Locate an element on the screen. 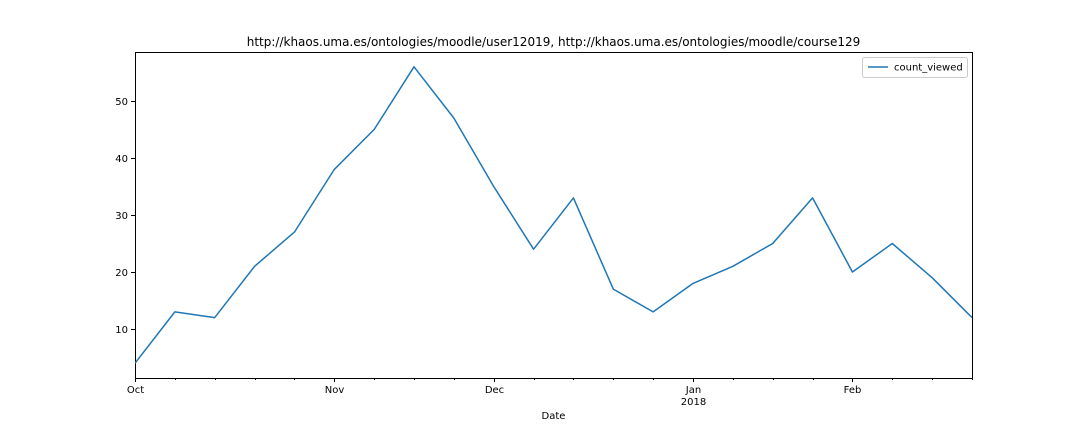  x-tick-label: Oct is located at coordinates (135, 390).